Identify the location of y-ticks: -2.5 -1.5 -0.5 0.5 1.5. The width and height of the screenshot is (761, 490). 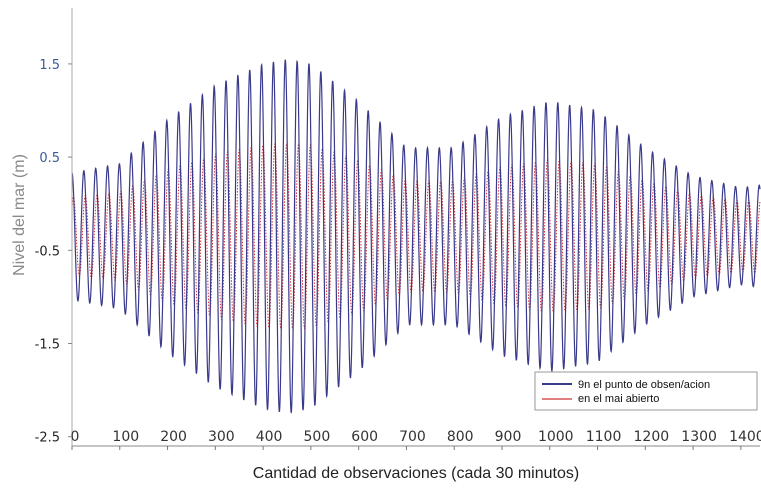
(53, 252).